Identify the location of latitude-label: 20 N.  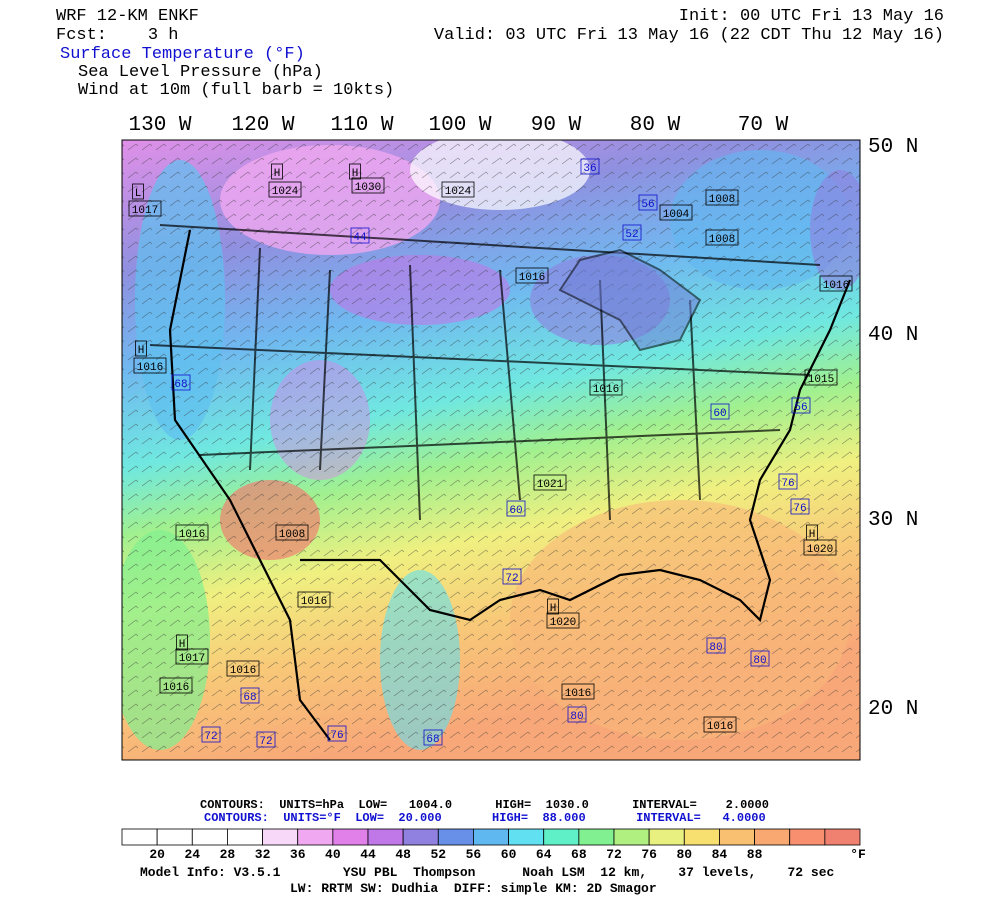
(893, 709).